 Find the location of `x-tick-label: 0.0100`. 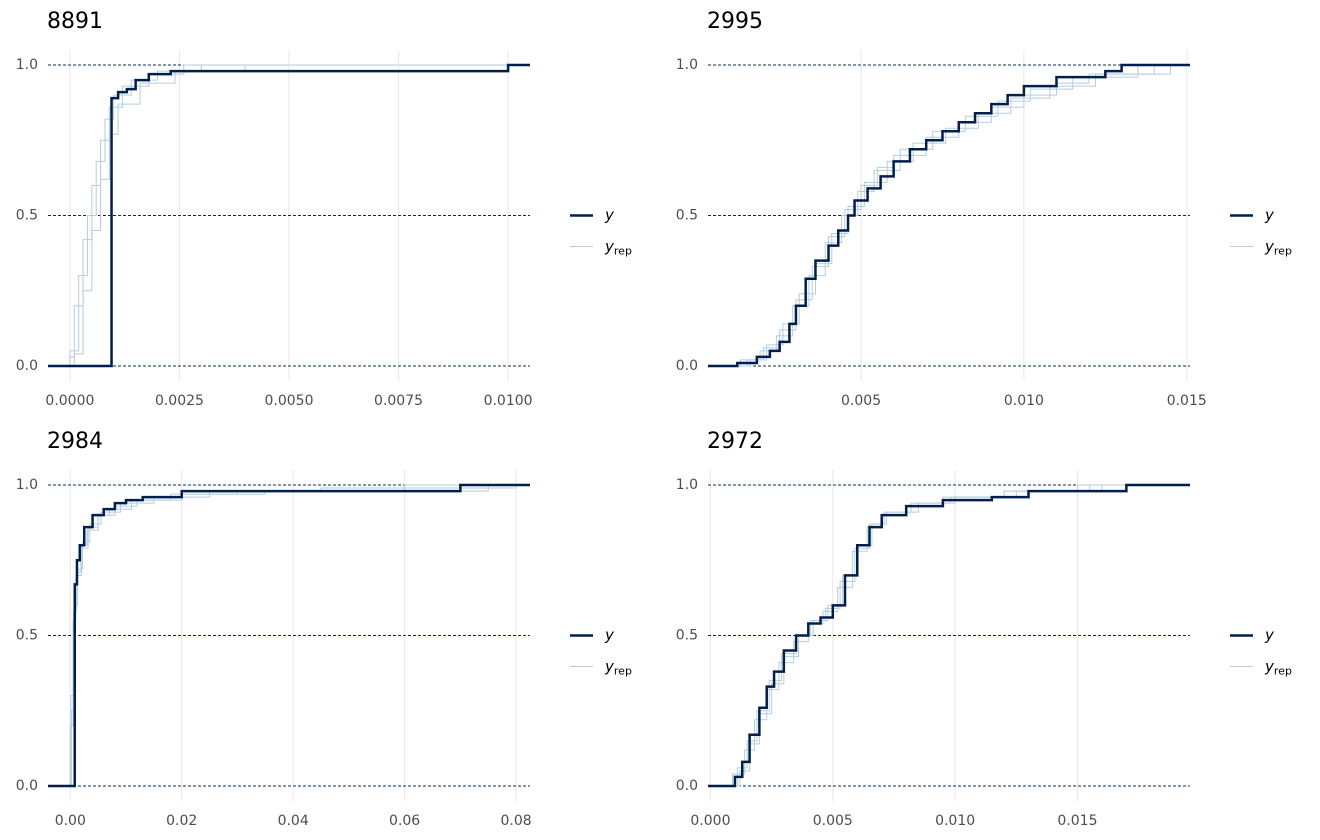

x-tick-label: 0.0100 is located at coordinates (508, 401).